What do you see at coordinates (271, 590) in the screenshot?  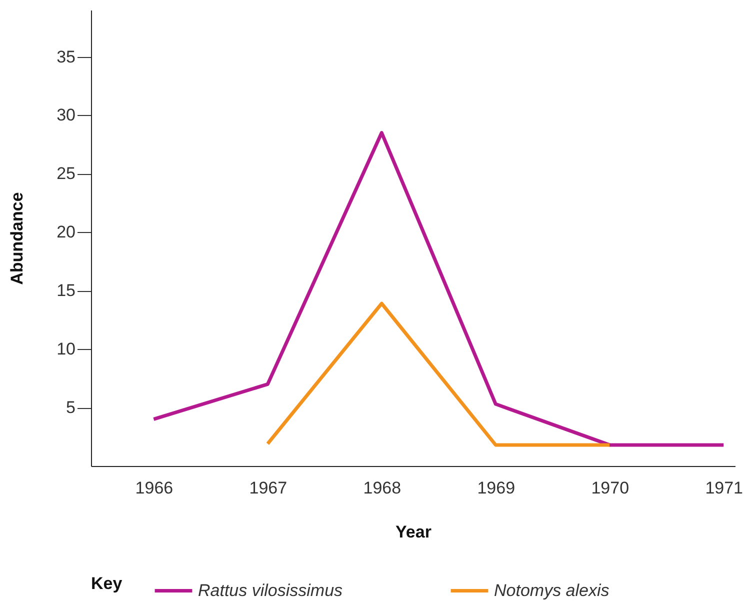 I see `legend-label: Rattus vilosissimus` at bounding box center [271, 590].